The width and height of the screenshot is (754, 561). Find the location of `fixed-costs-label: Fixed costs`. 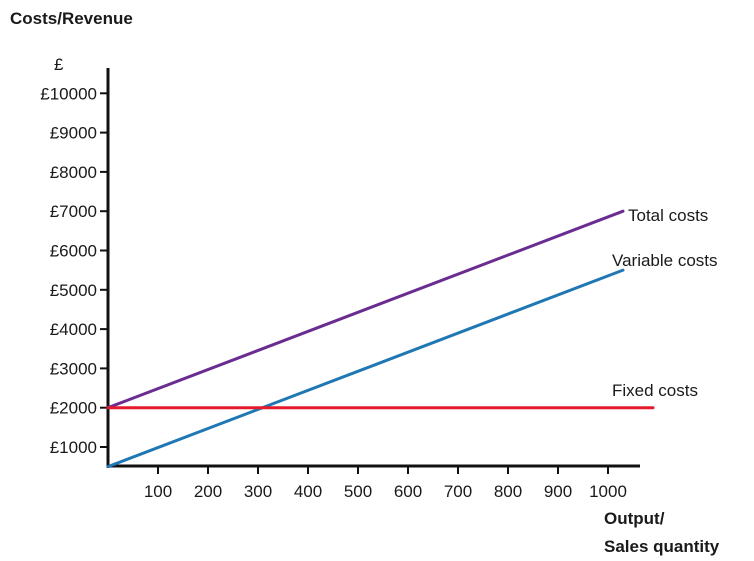

fixed-costs-label: Fixed costs is located at coordinates (655, 390).